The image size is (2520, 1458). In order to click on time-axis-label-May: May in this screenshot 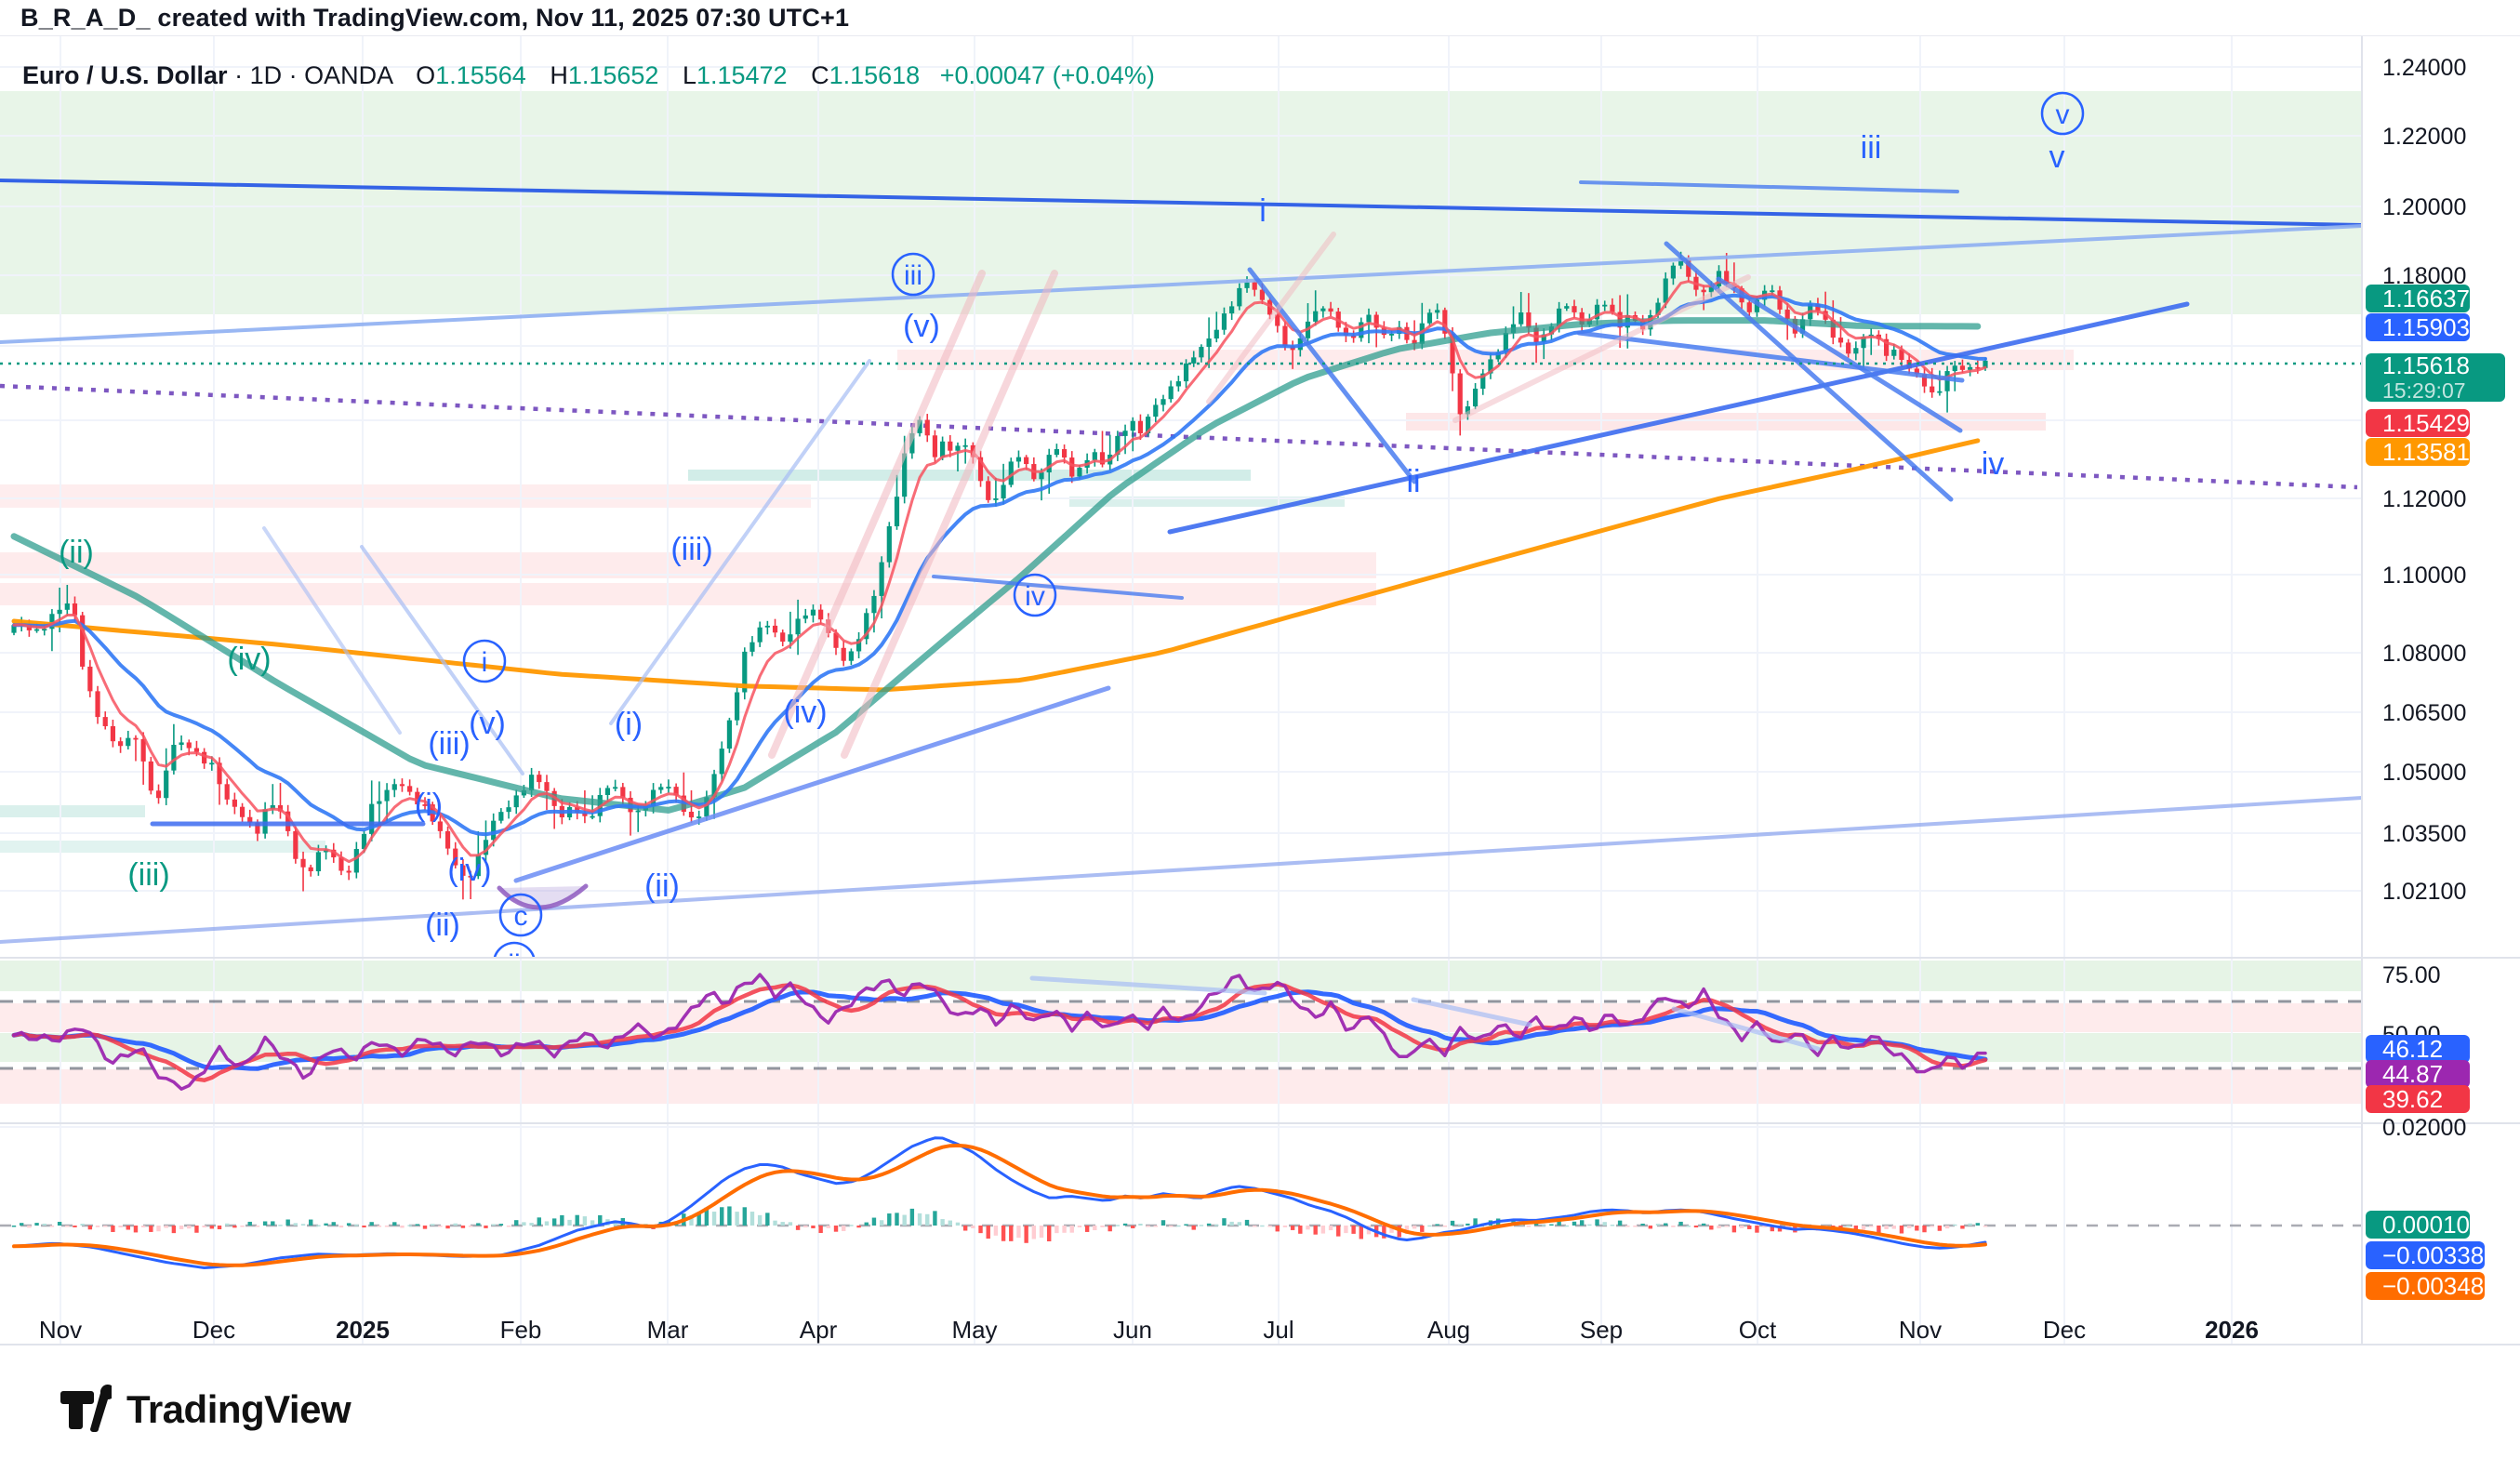, I will do `click(974, 1330)`.